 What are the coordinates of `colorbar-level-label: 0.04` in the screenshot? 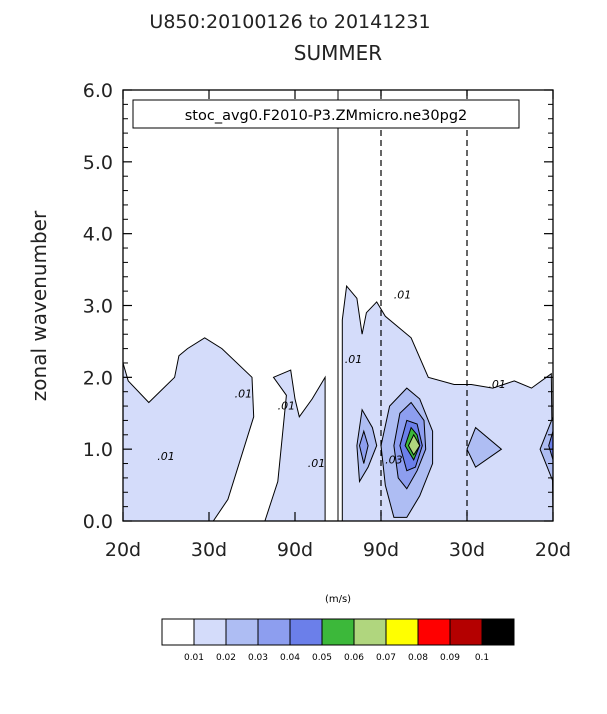 It's located at (290, 658).